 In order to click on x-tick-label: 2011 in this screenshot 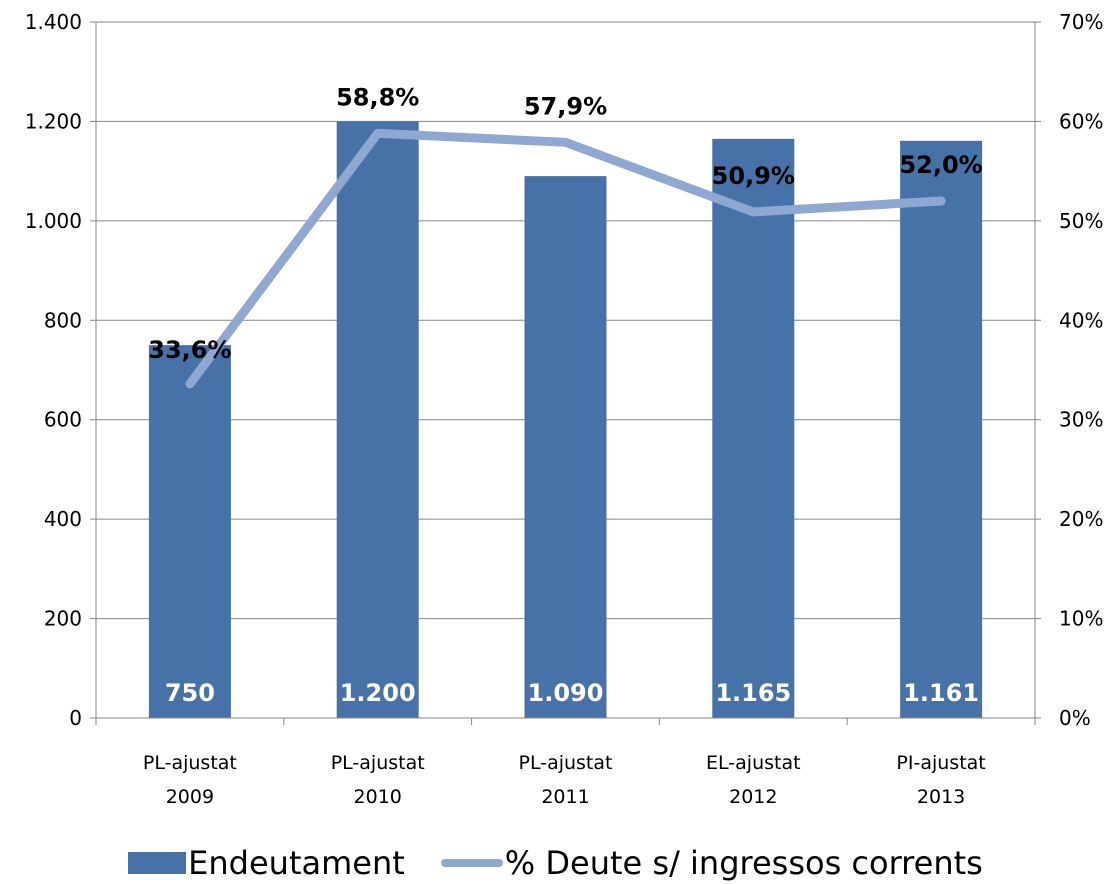, I will do `click(565, 797)`.